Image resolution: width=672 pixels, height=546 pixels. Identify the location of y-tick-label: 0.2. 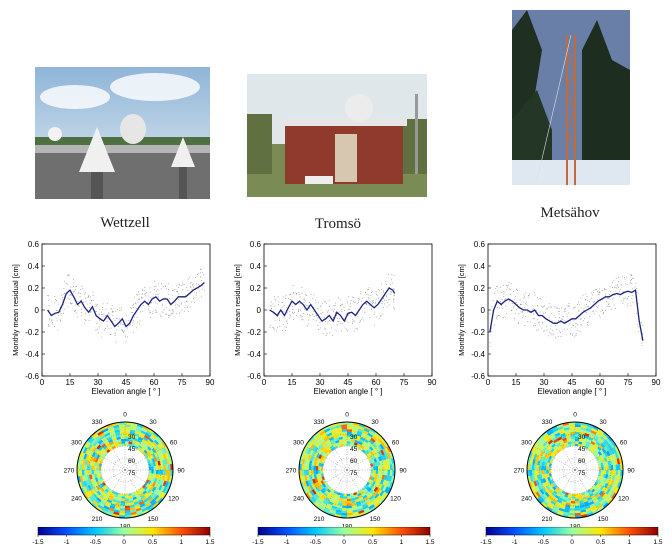
(34, 288).